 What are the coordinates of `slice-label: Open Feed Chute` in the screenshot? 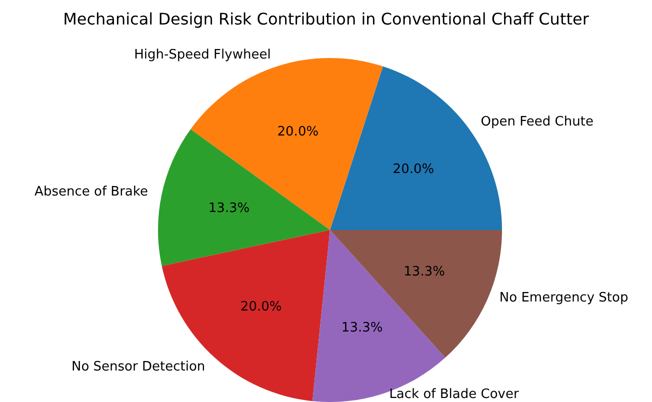 It's located at (537, 122).